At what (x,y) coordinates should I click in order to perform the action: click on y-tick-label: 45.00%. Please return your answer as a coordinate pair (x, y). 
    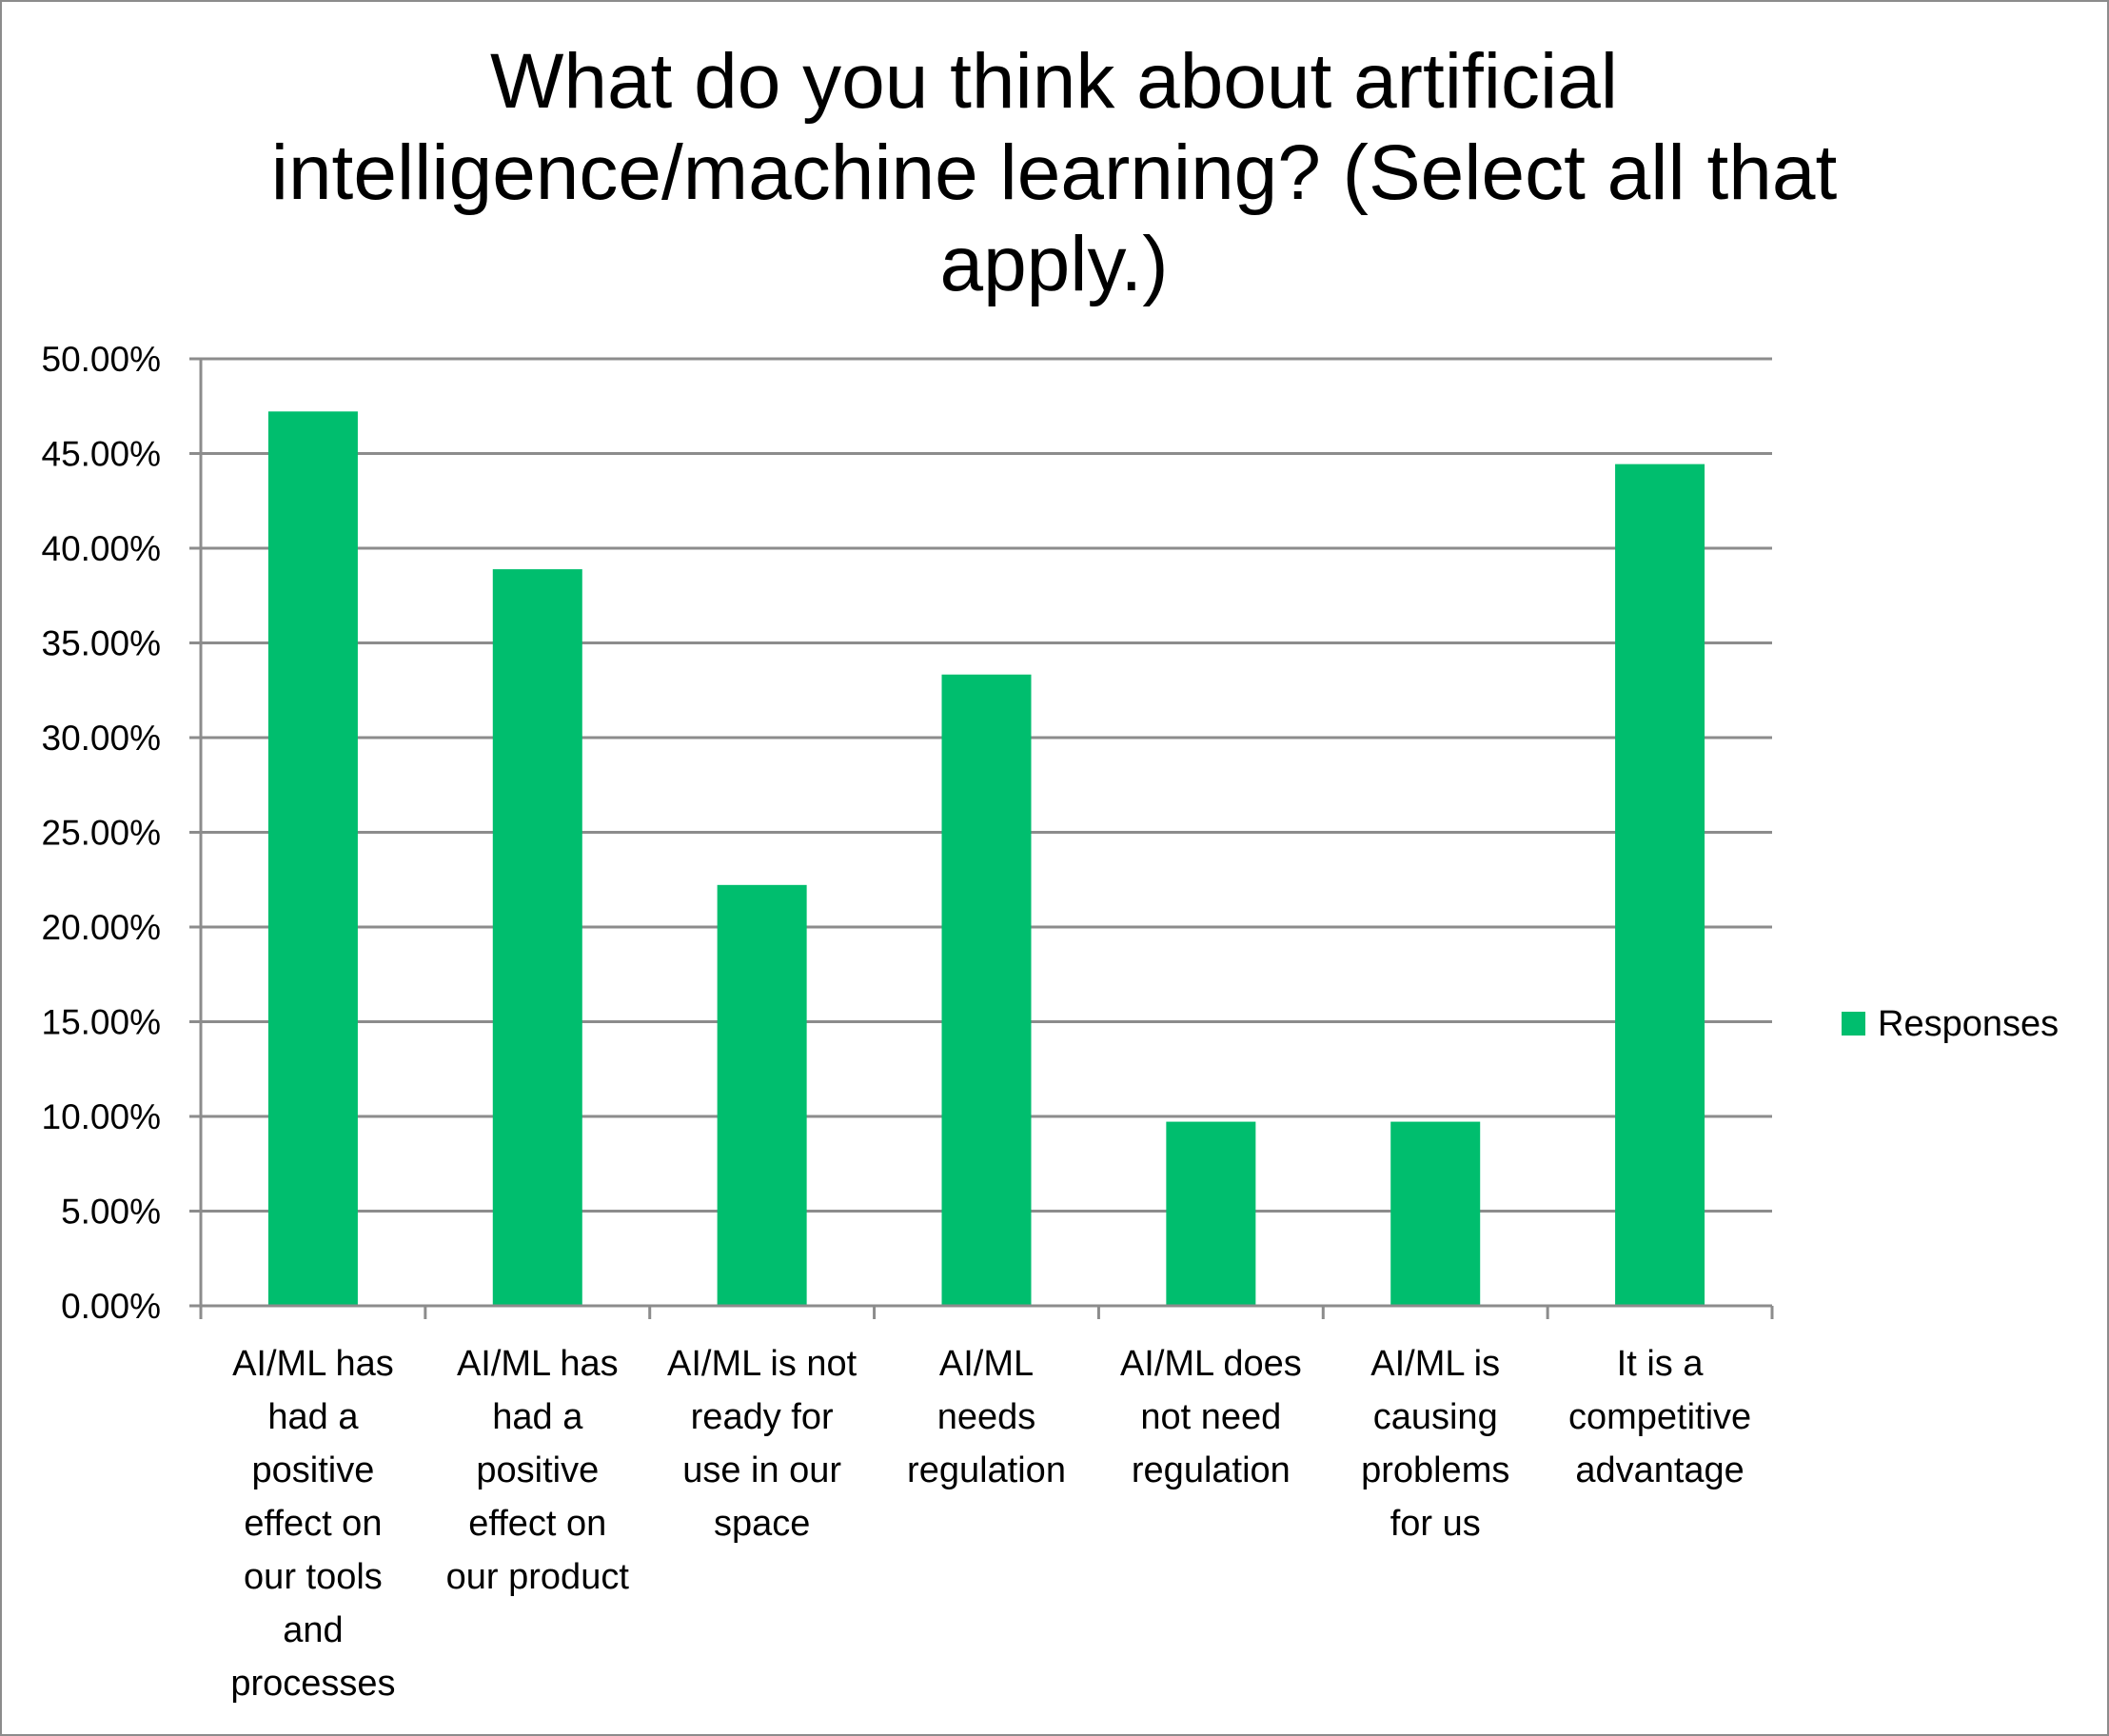
    Looking at the image, I should click on (102, 454).